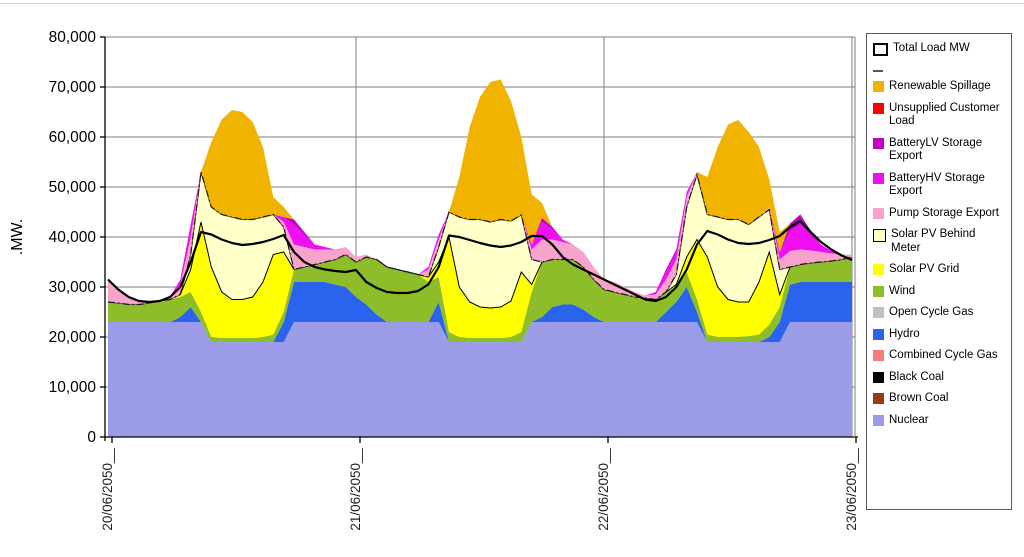  Describe the element at coordinates (73, 287) in the screenshot. I see `y-tick-label: 30,000` at that location.